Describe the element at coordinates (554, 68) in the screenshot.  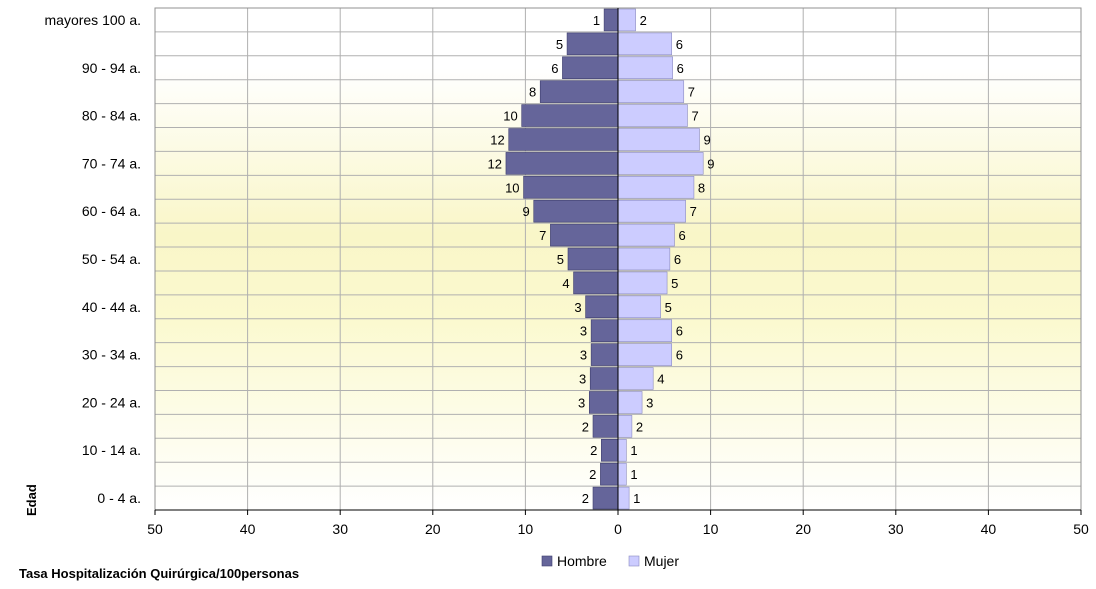
I see `data-label-hombre: 6` at that location.